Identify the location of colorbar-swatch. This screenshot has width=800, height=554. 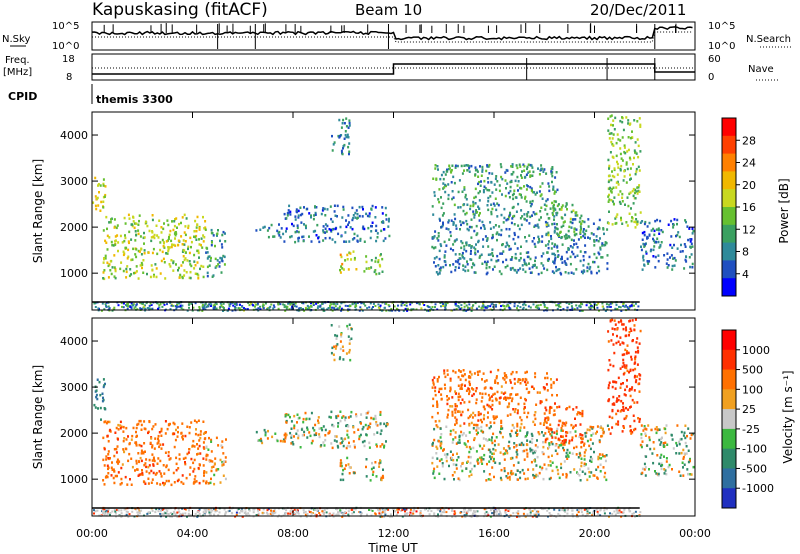
(729, 216).